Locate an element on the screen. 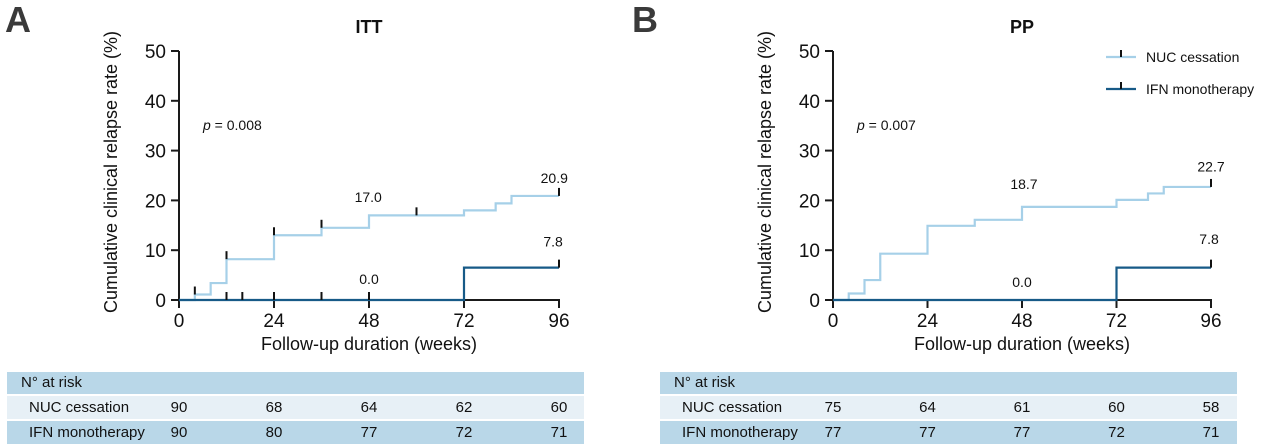 The height and width of the screenshot is (447, 1269). annotation-label: 18.7 is located at coordinates (1023, 184).